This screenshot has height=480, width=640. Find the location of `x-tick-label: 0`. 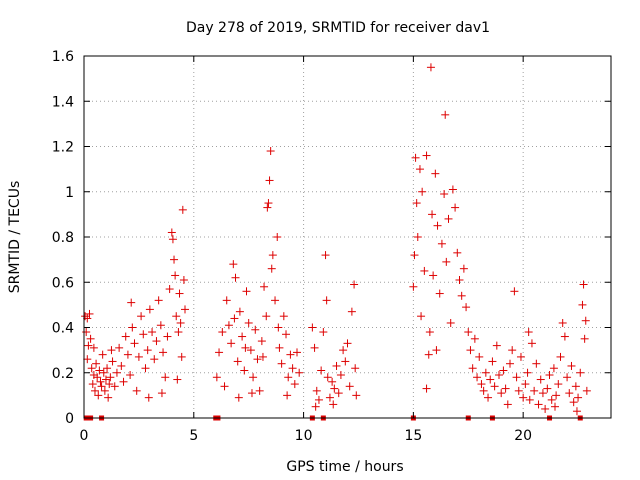

x-tick-label: 0 is located at coordinates (84, 436).